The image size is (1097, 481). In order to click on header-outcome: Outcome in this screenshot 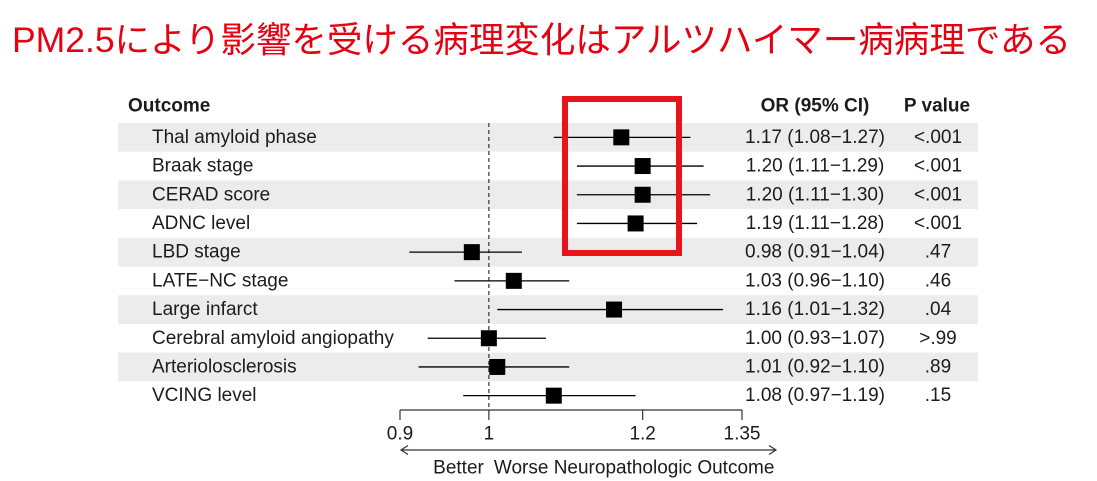, I will do `click(169, 106)`.